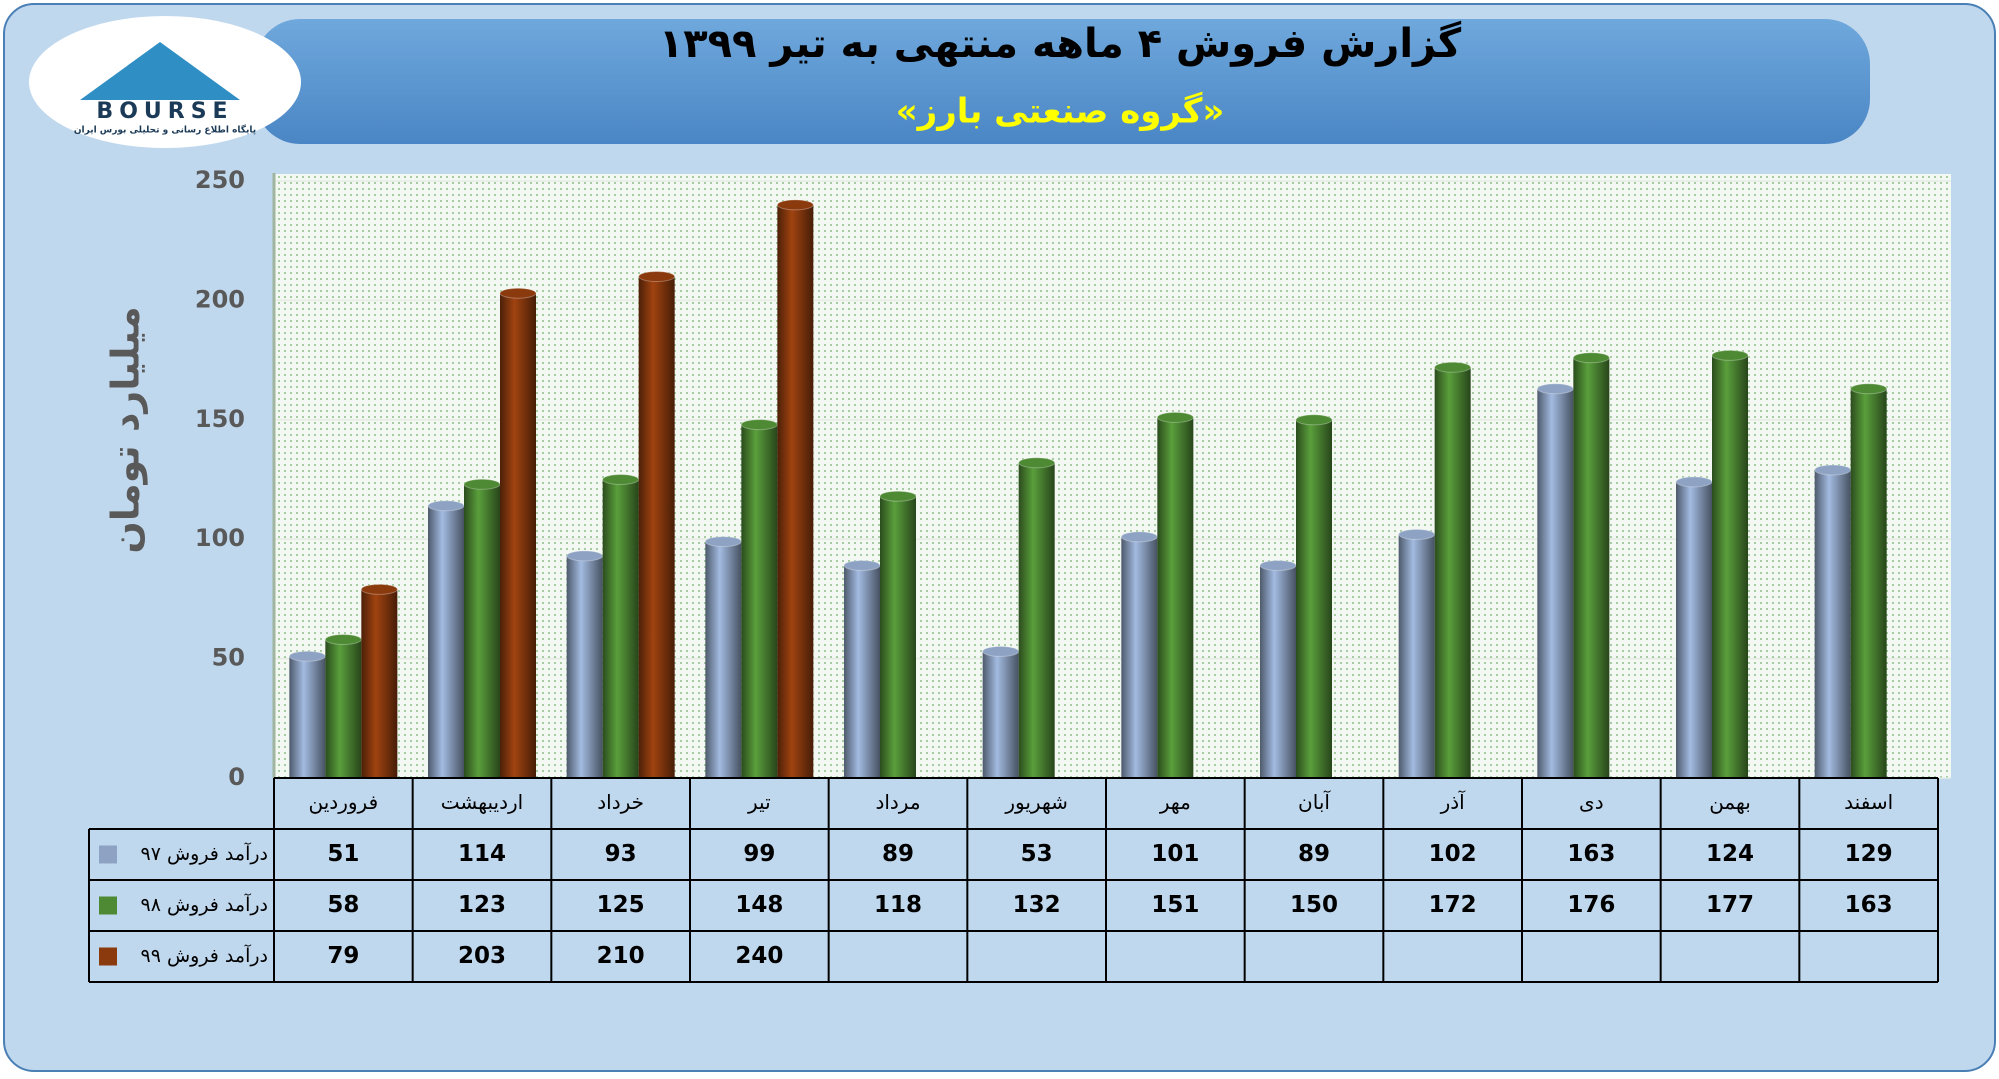 Image resolution: width=1999 pixels, height=1079 pixels. What do you see at coordinates (620, 802) in the screenshot?
I see `x-tick-label: خرداد` at bounding box center [620, 802].